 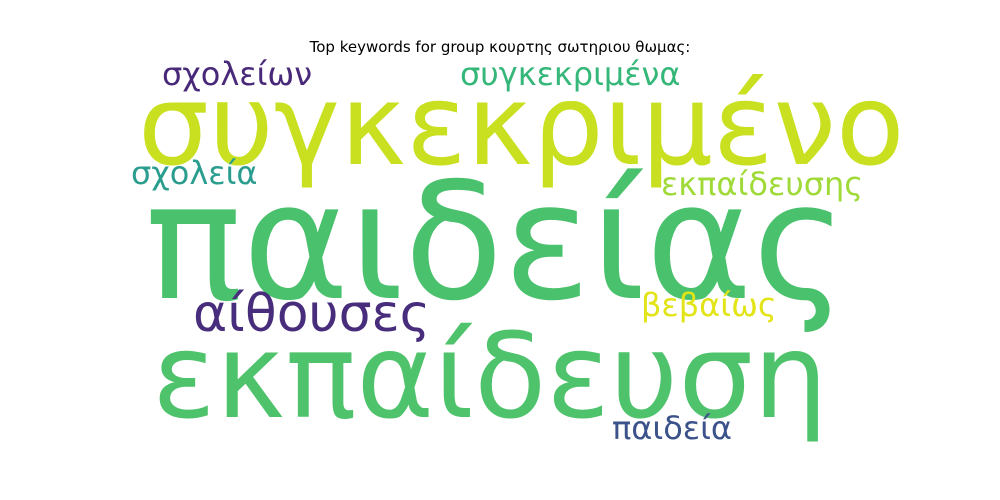 I want to click on word-cloud-term: σχολεία, so click(x=194, y=173).